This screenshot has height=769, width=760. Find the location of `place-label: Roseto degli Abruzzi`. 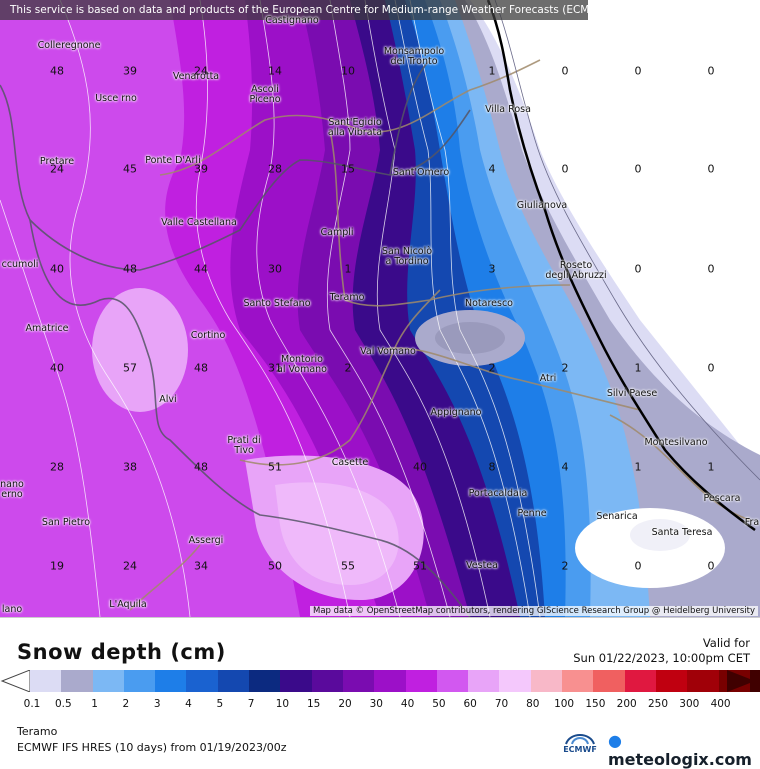

place-label: Roseto degli Abruzzi is located at coordinates (576, 270).